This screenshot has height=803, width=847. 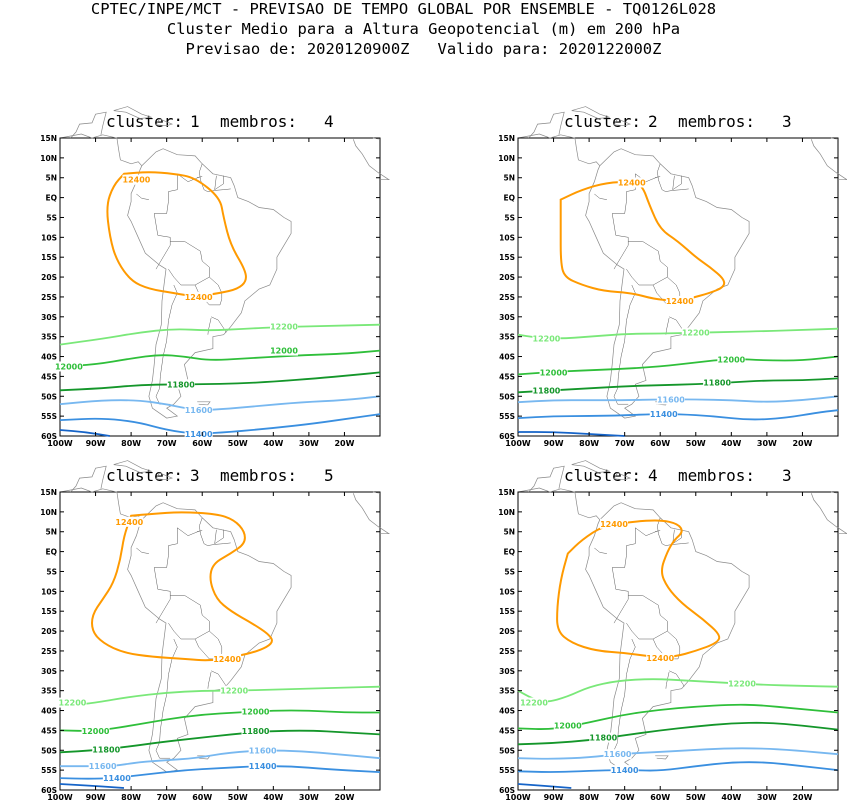 What do you see at coordinates (787, 475) in the screenshot?
I see `membros-value: 3` at bounding box center [787, 475].